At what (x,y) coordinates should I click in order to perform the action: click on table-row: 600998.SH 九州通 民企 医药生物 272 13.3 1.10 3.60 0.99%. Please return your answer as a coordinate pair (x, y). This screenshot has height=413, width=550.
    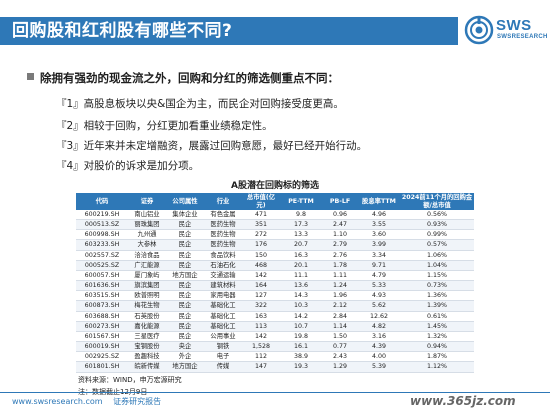
    Looking at the image, I should click on (275, 235).